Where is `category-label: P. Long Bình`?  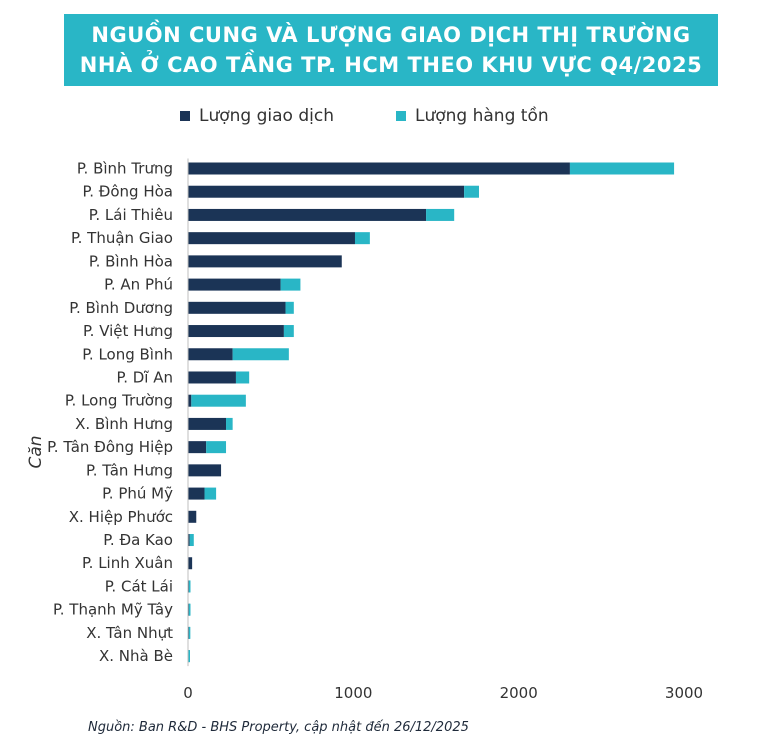
category-label: P. Long Bình is located at coordinates (127, 354).